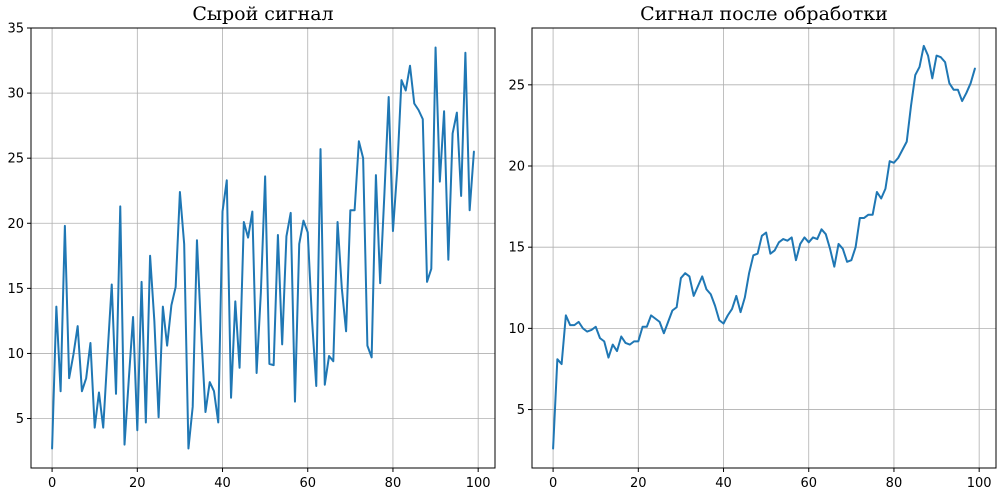 Image resolution: width=1000 pixels, height=500 pixels. Describe the element at coordinates (516, 167) in the screenshot. I see `processed-y-tick-label-20: 20` at that location.